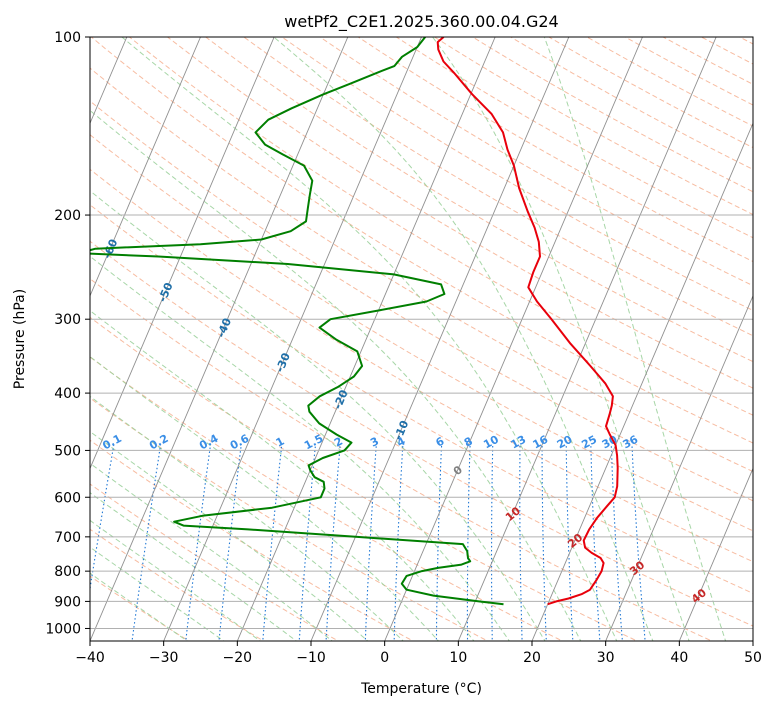 The height and width of the screenshot is (708, 775). What do you see at coordinates (20, 339) in the screenshot?
I see `y-axis-label: Pressure (hPa)` at bounding box center [20, 339].